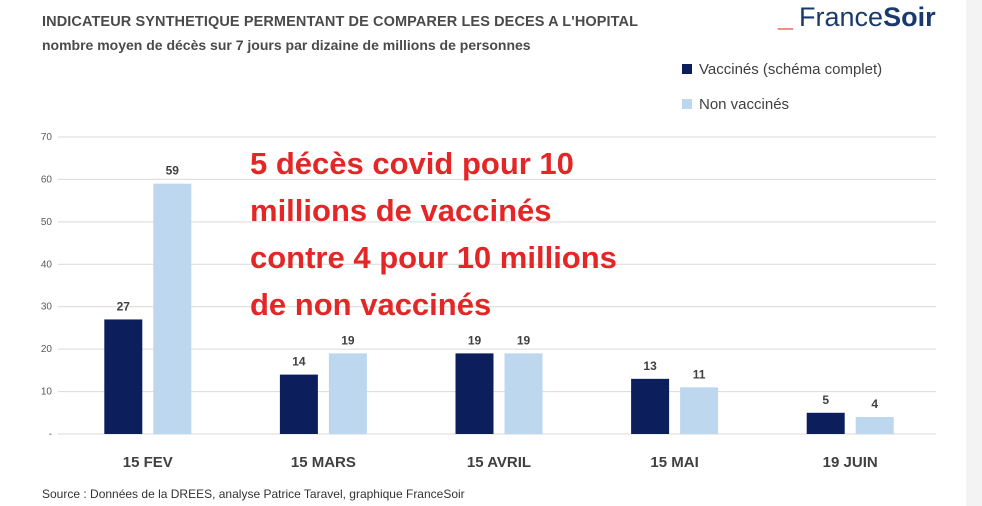  Describe the element at coordinates (674, 462) in the screenshot. I see `x-tick-label: 15 MAI` at that location.